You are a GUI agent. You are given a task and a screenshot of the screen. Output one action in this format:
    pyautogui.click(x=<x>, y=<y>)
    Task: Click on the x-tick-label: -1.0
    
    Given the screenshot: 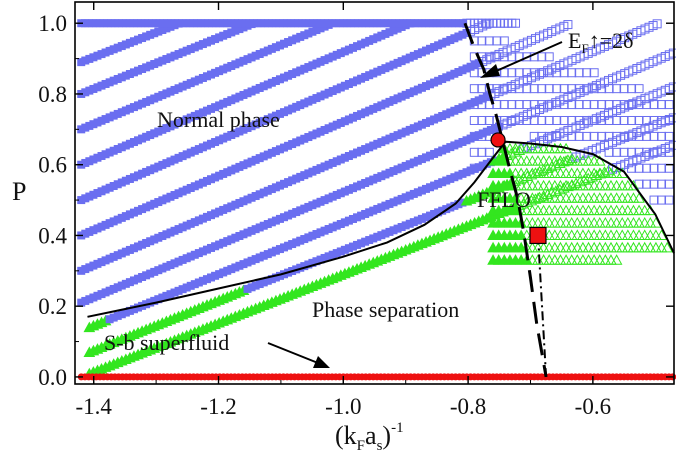 What is the action you would take?
    pyautogui.click(x=343, y=406)
    